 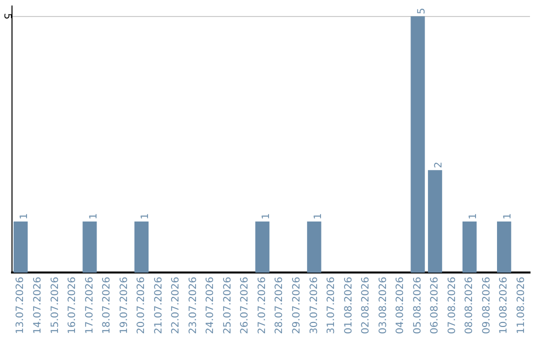 What do you see at coordinates (486, 305) in the screenshot?
I see `x-tick-label: 09.08.2026` at bounding box center [486, 305].